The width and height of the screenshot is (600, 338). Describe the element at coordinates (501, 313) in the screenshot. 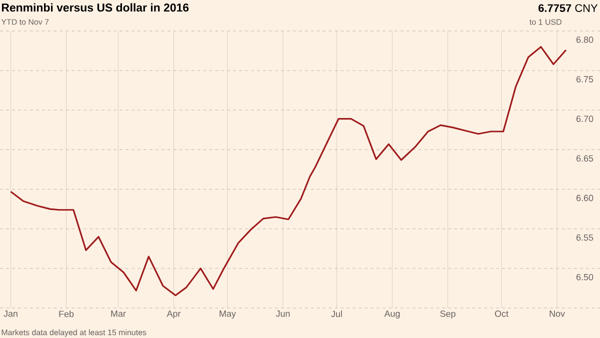

I see `x-tick-label: Oct` at that location.